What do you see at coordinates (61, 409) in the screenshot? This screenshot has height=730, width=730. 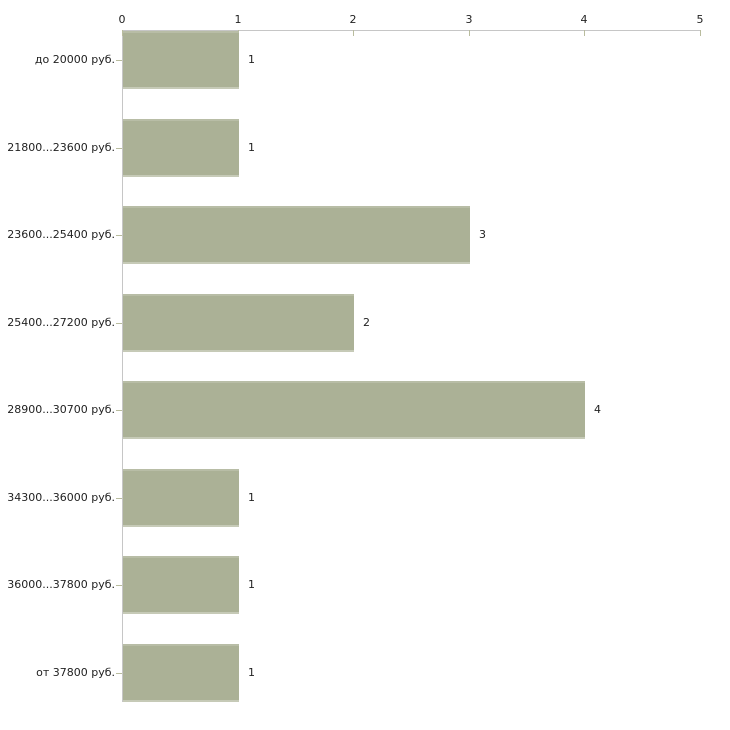 I see `category-label: 28900...30700 руб.` at bounding box center [61, 409].